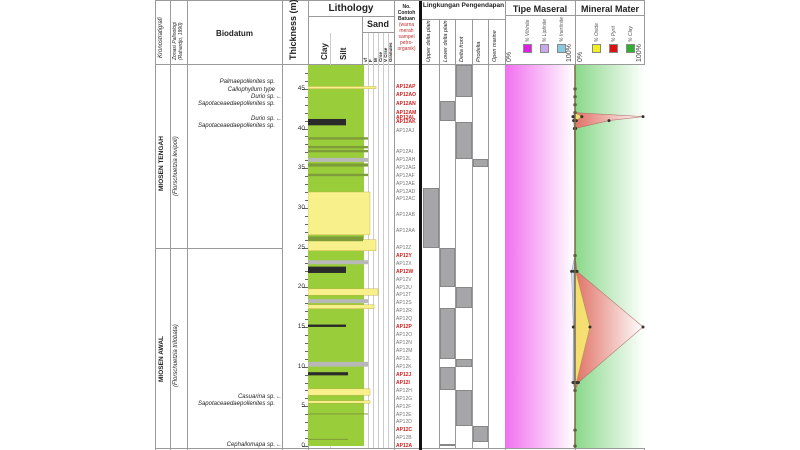 Image resolution: width=800 pixels, height=450 pixels. I want to click on legend-swatch, so click(630, 48).